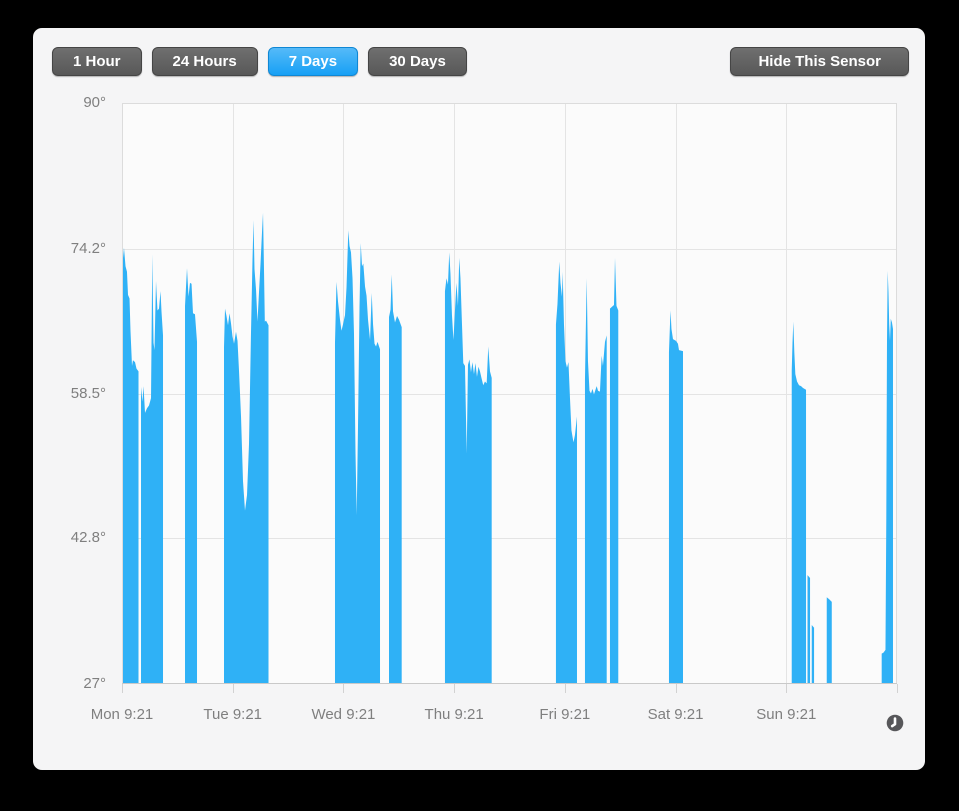 The height and width of the screenshot is (811, 959). What do you see at coordinates (204, 61) in the screenshot?
I see `range-button-24-hours: 24 Hours` at bounding box center [204, 61].